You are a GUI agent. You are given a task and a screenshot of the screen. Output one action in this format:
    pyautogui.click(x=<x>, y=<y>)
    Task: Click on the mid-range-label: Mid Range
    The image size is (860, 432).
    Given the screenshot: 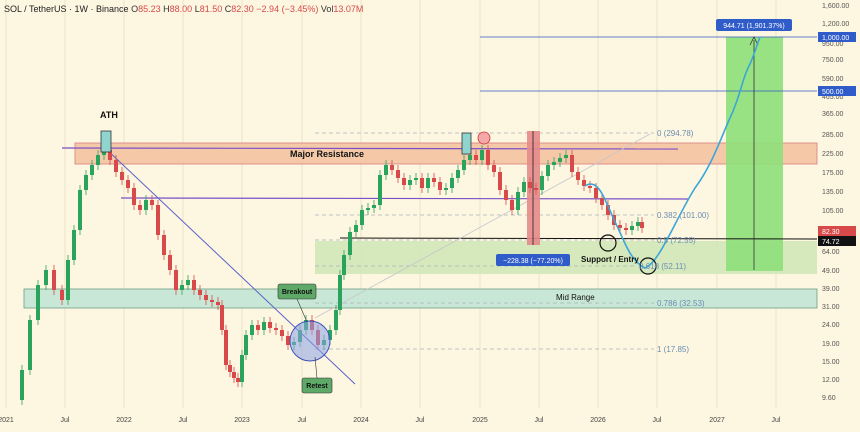 What is the action you would take?
    pyautogui.click(x=575, y=297)
    